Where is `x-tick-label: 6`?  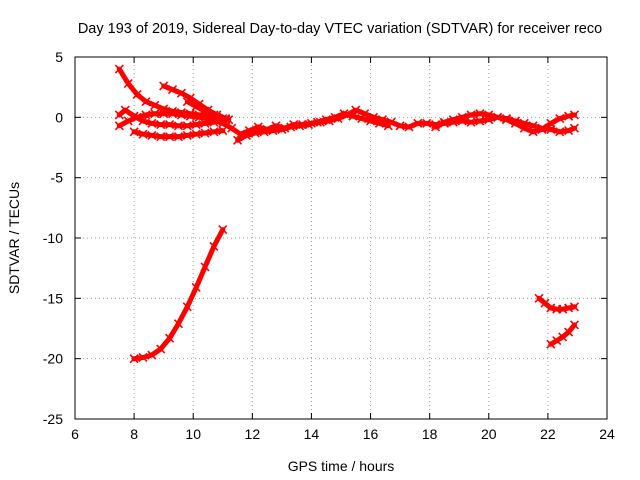 x-tick-label: 6 is located at coordinates (75, 434).